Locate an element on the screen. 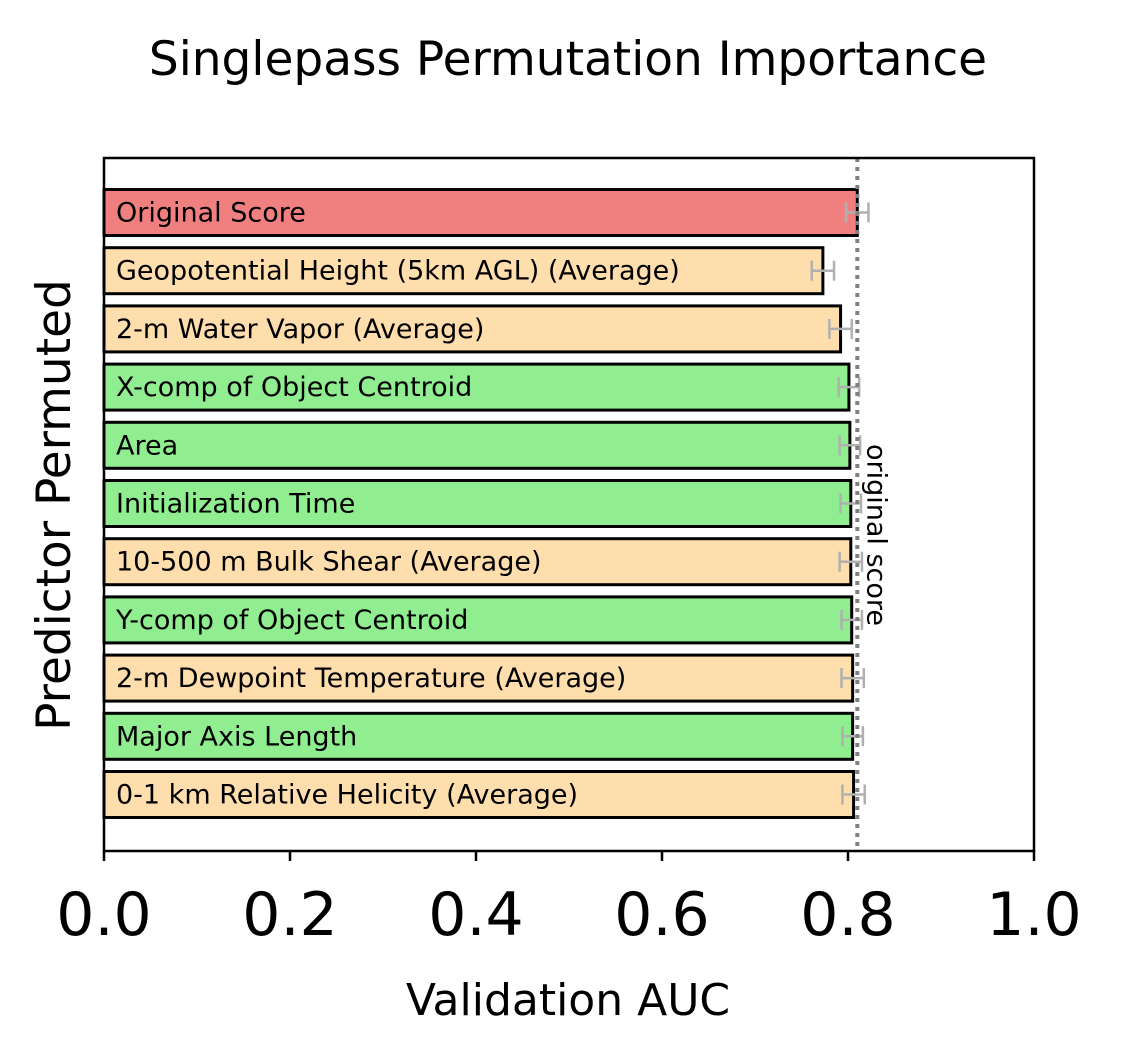  bar-label: Initialization Time is located at coordinates (235, 504).